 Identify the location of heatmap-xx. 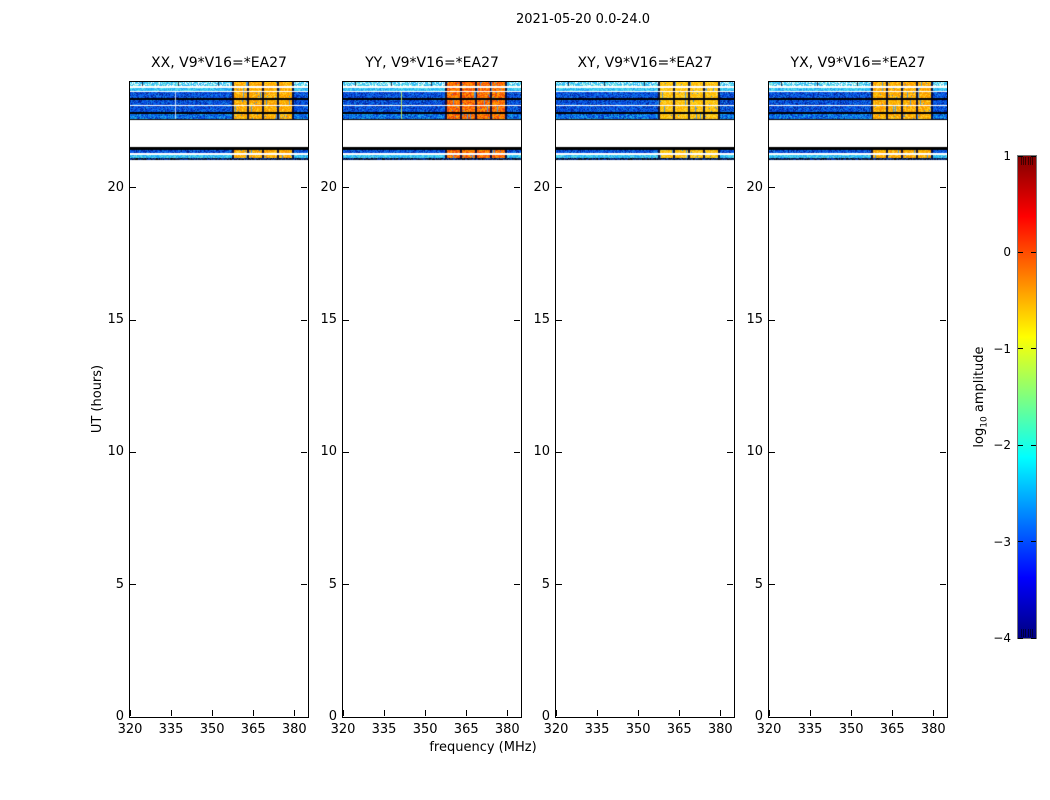
(219, 399).